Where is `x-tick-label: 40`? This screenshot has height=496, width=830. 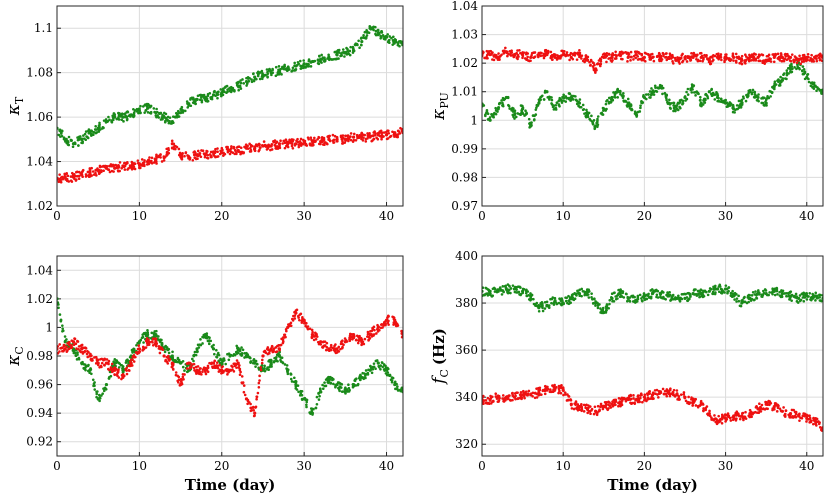
x-tick-label: 40 is located at coordinates (386, 466).